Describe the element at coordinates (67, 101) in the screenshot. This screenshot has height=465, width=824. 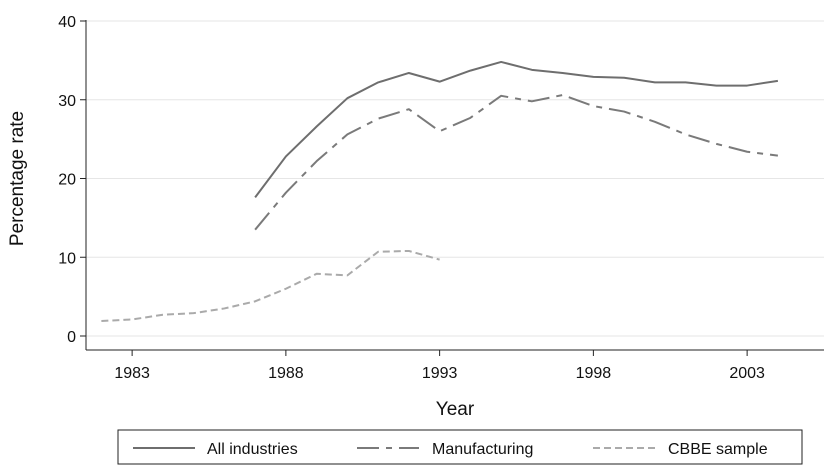
I see `y-tick-label: 30` at that location.